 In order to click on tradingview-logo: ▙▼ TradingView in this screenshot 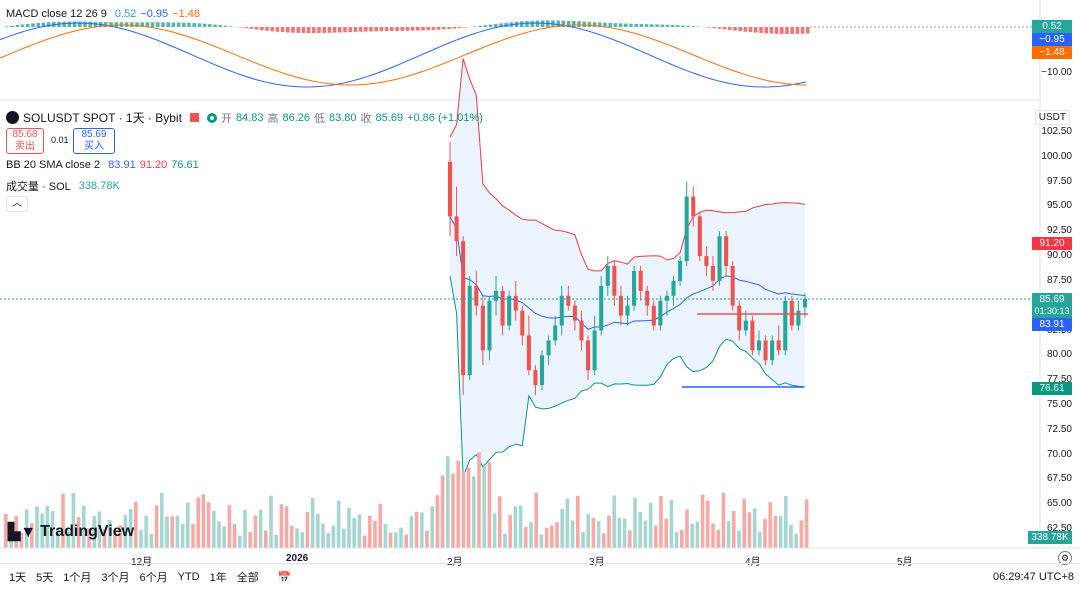, I will do `click(71, 532)`.